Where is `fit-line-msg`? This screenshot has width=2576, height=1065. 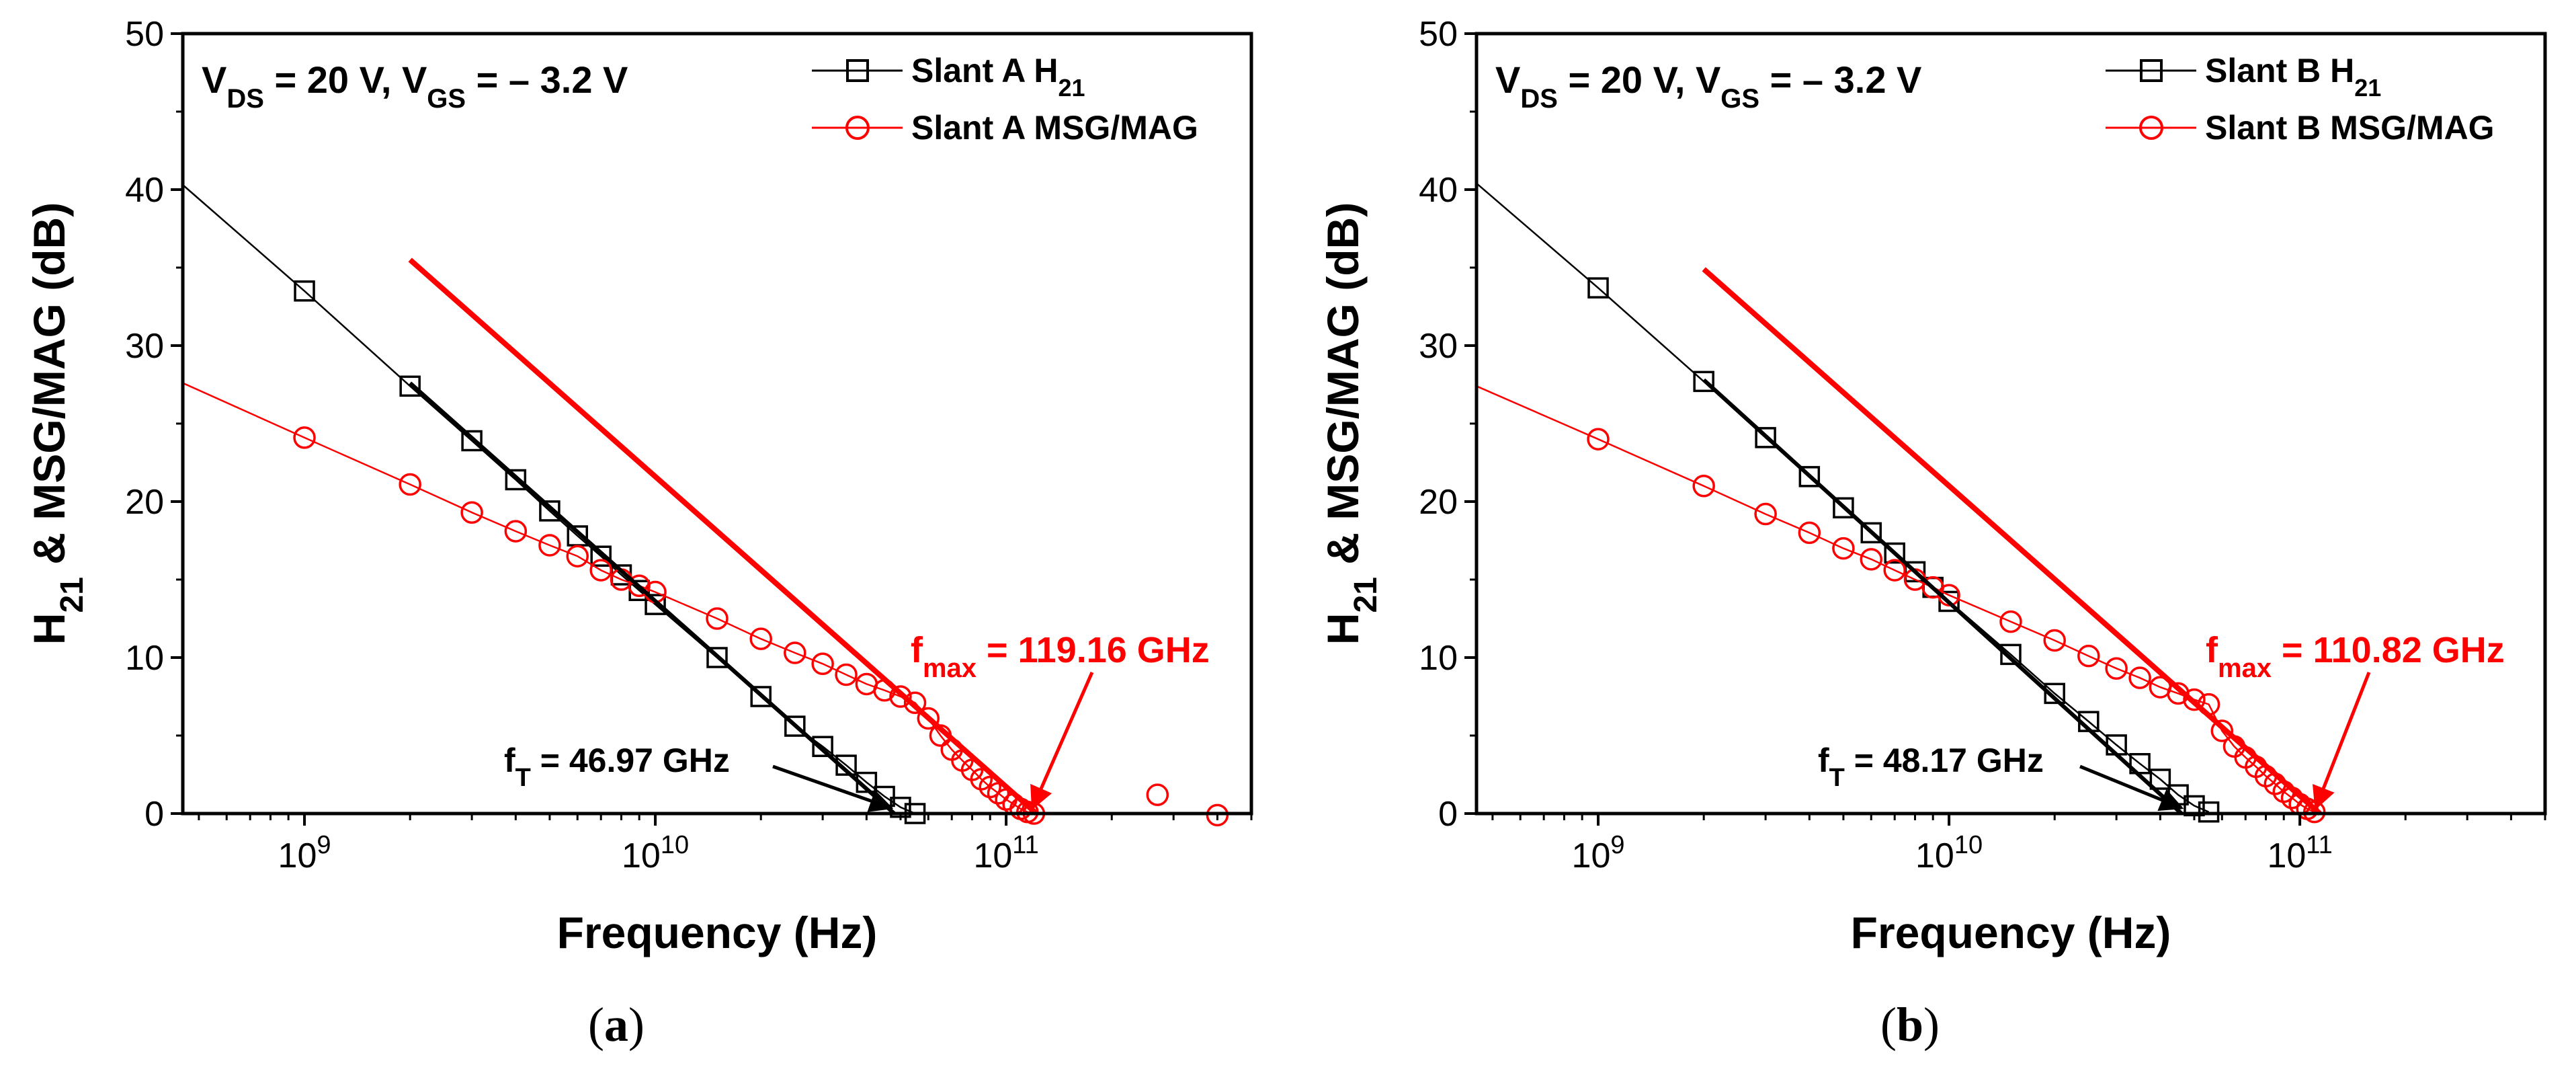
fit-line-msg is located at coordinates (723, 537).